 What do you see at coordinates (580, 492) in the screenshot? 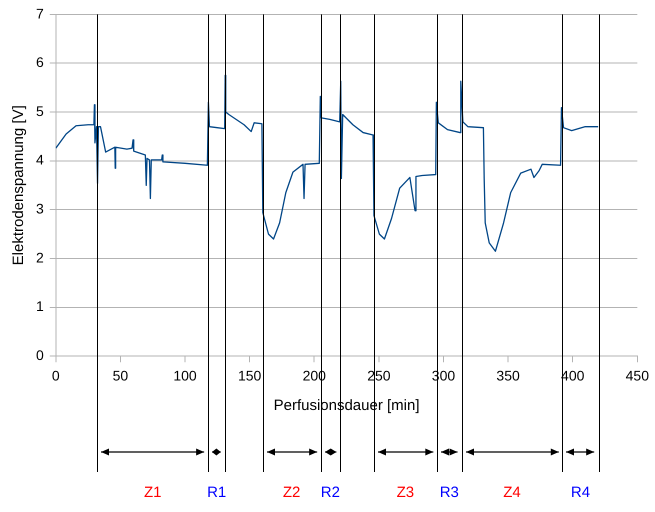
I see `text: R4` at bounding box center [580, 492].